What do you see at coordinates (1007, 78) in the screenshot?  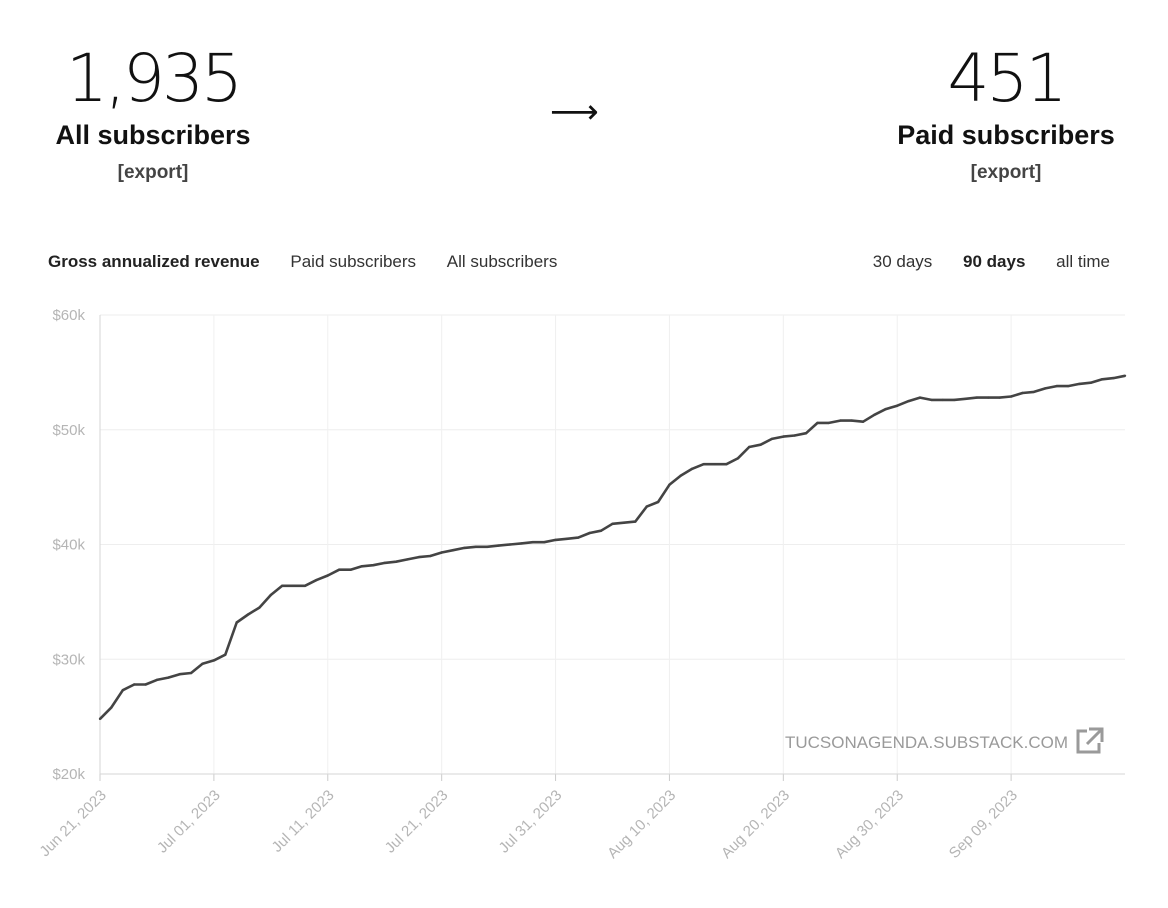 I see `paid-subscribers-count: 451` at bounding box center [1007, 78].